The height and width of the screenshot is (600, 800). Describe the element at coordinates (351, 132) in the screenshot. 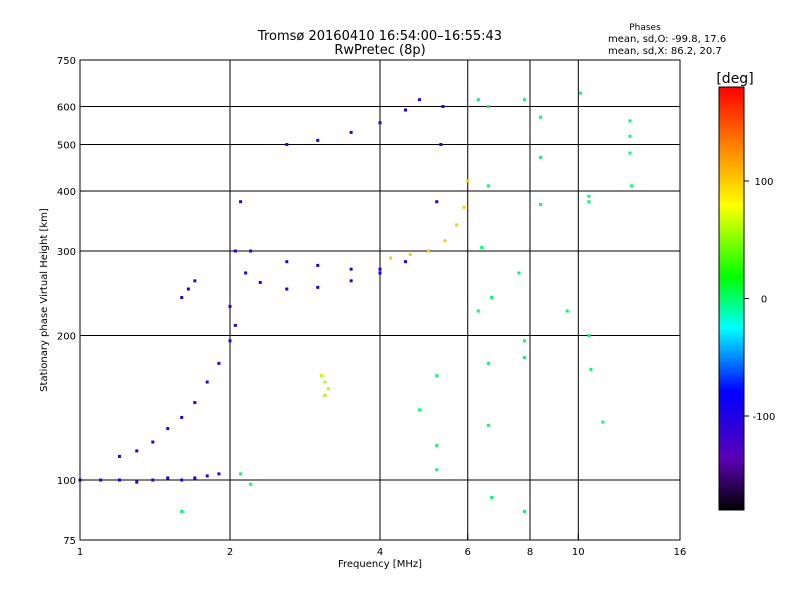

I see `echo-point-s3-p2` at that location.